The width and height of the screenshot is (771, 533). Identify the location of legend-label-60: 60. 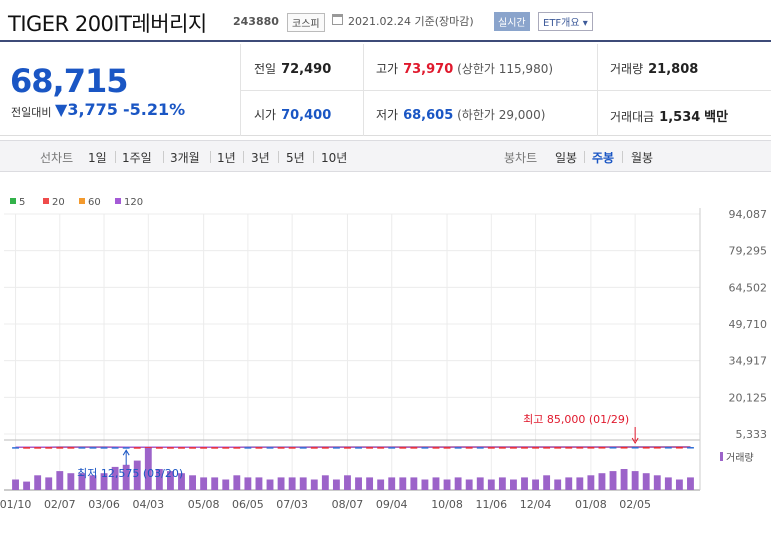
(94, 202).